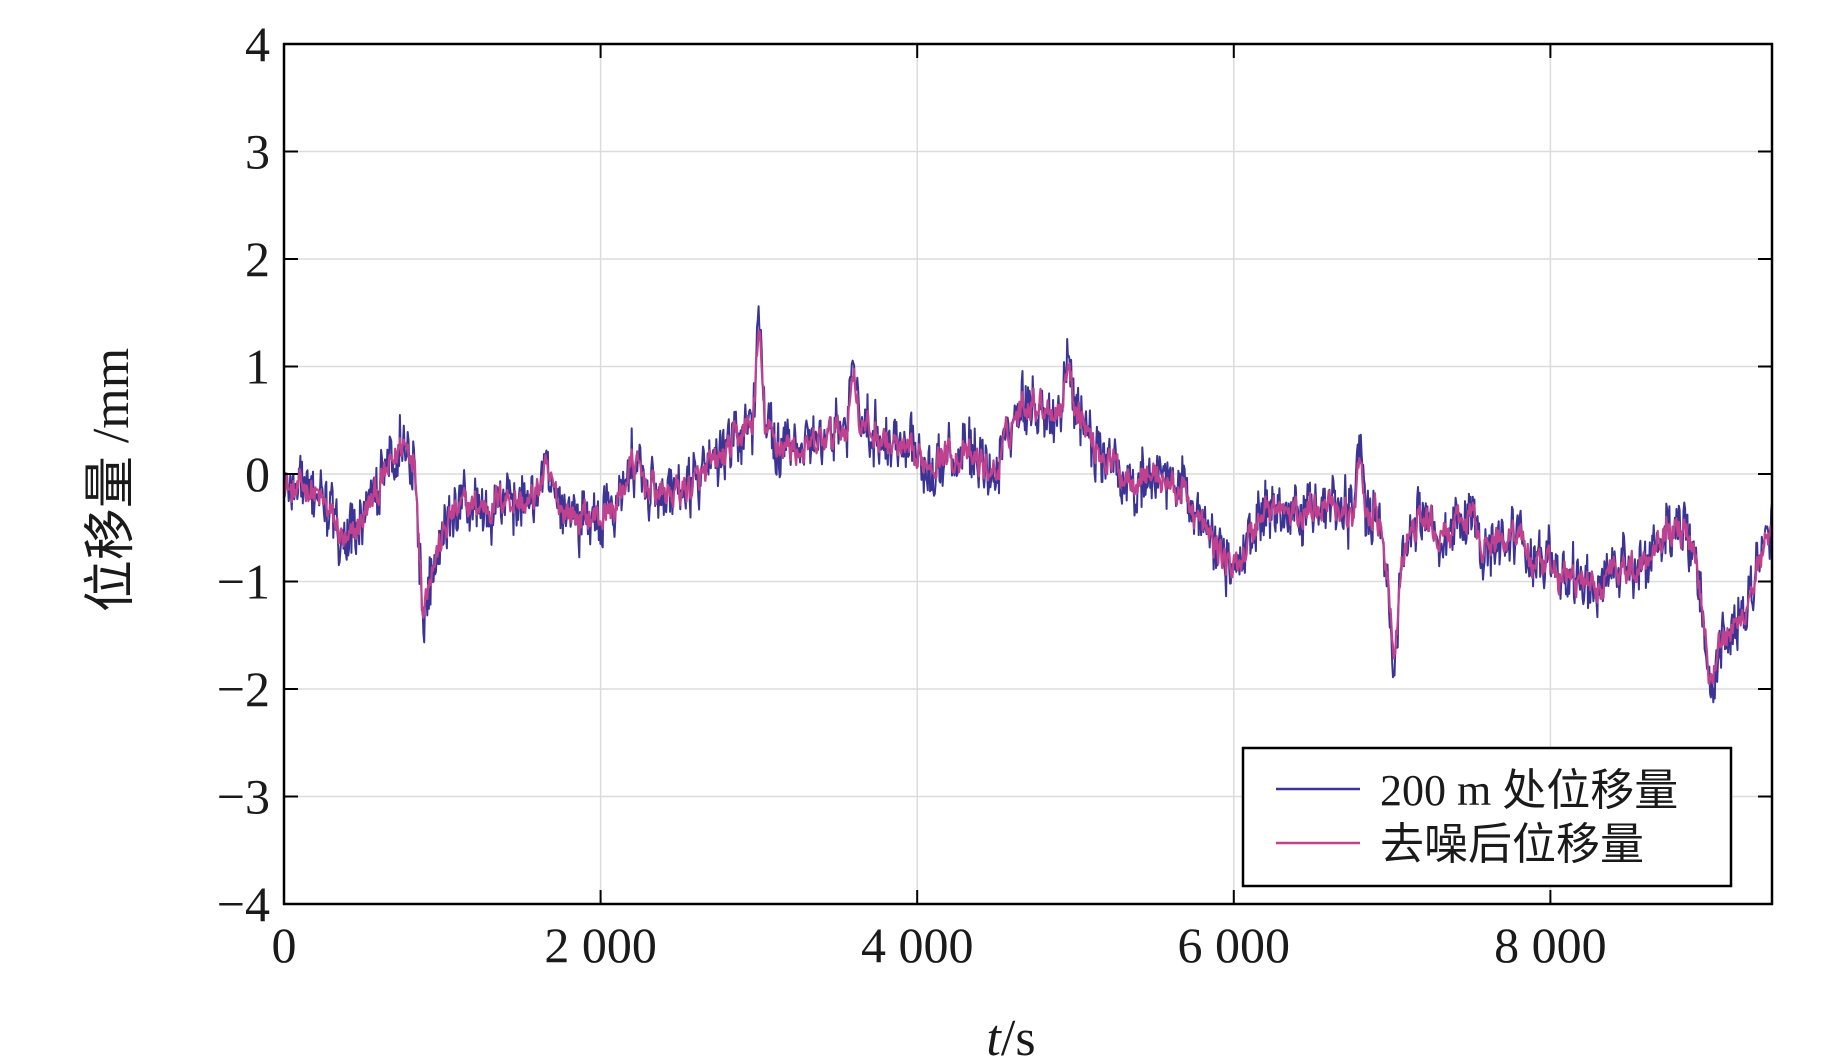 The width and height of the screenshot is (1843, 1063). I want to click on y-tick-label: −4, so click(243, 904).